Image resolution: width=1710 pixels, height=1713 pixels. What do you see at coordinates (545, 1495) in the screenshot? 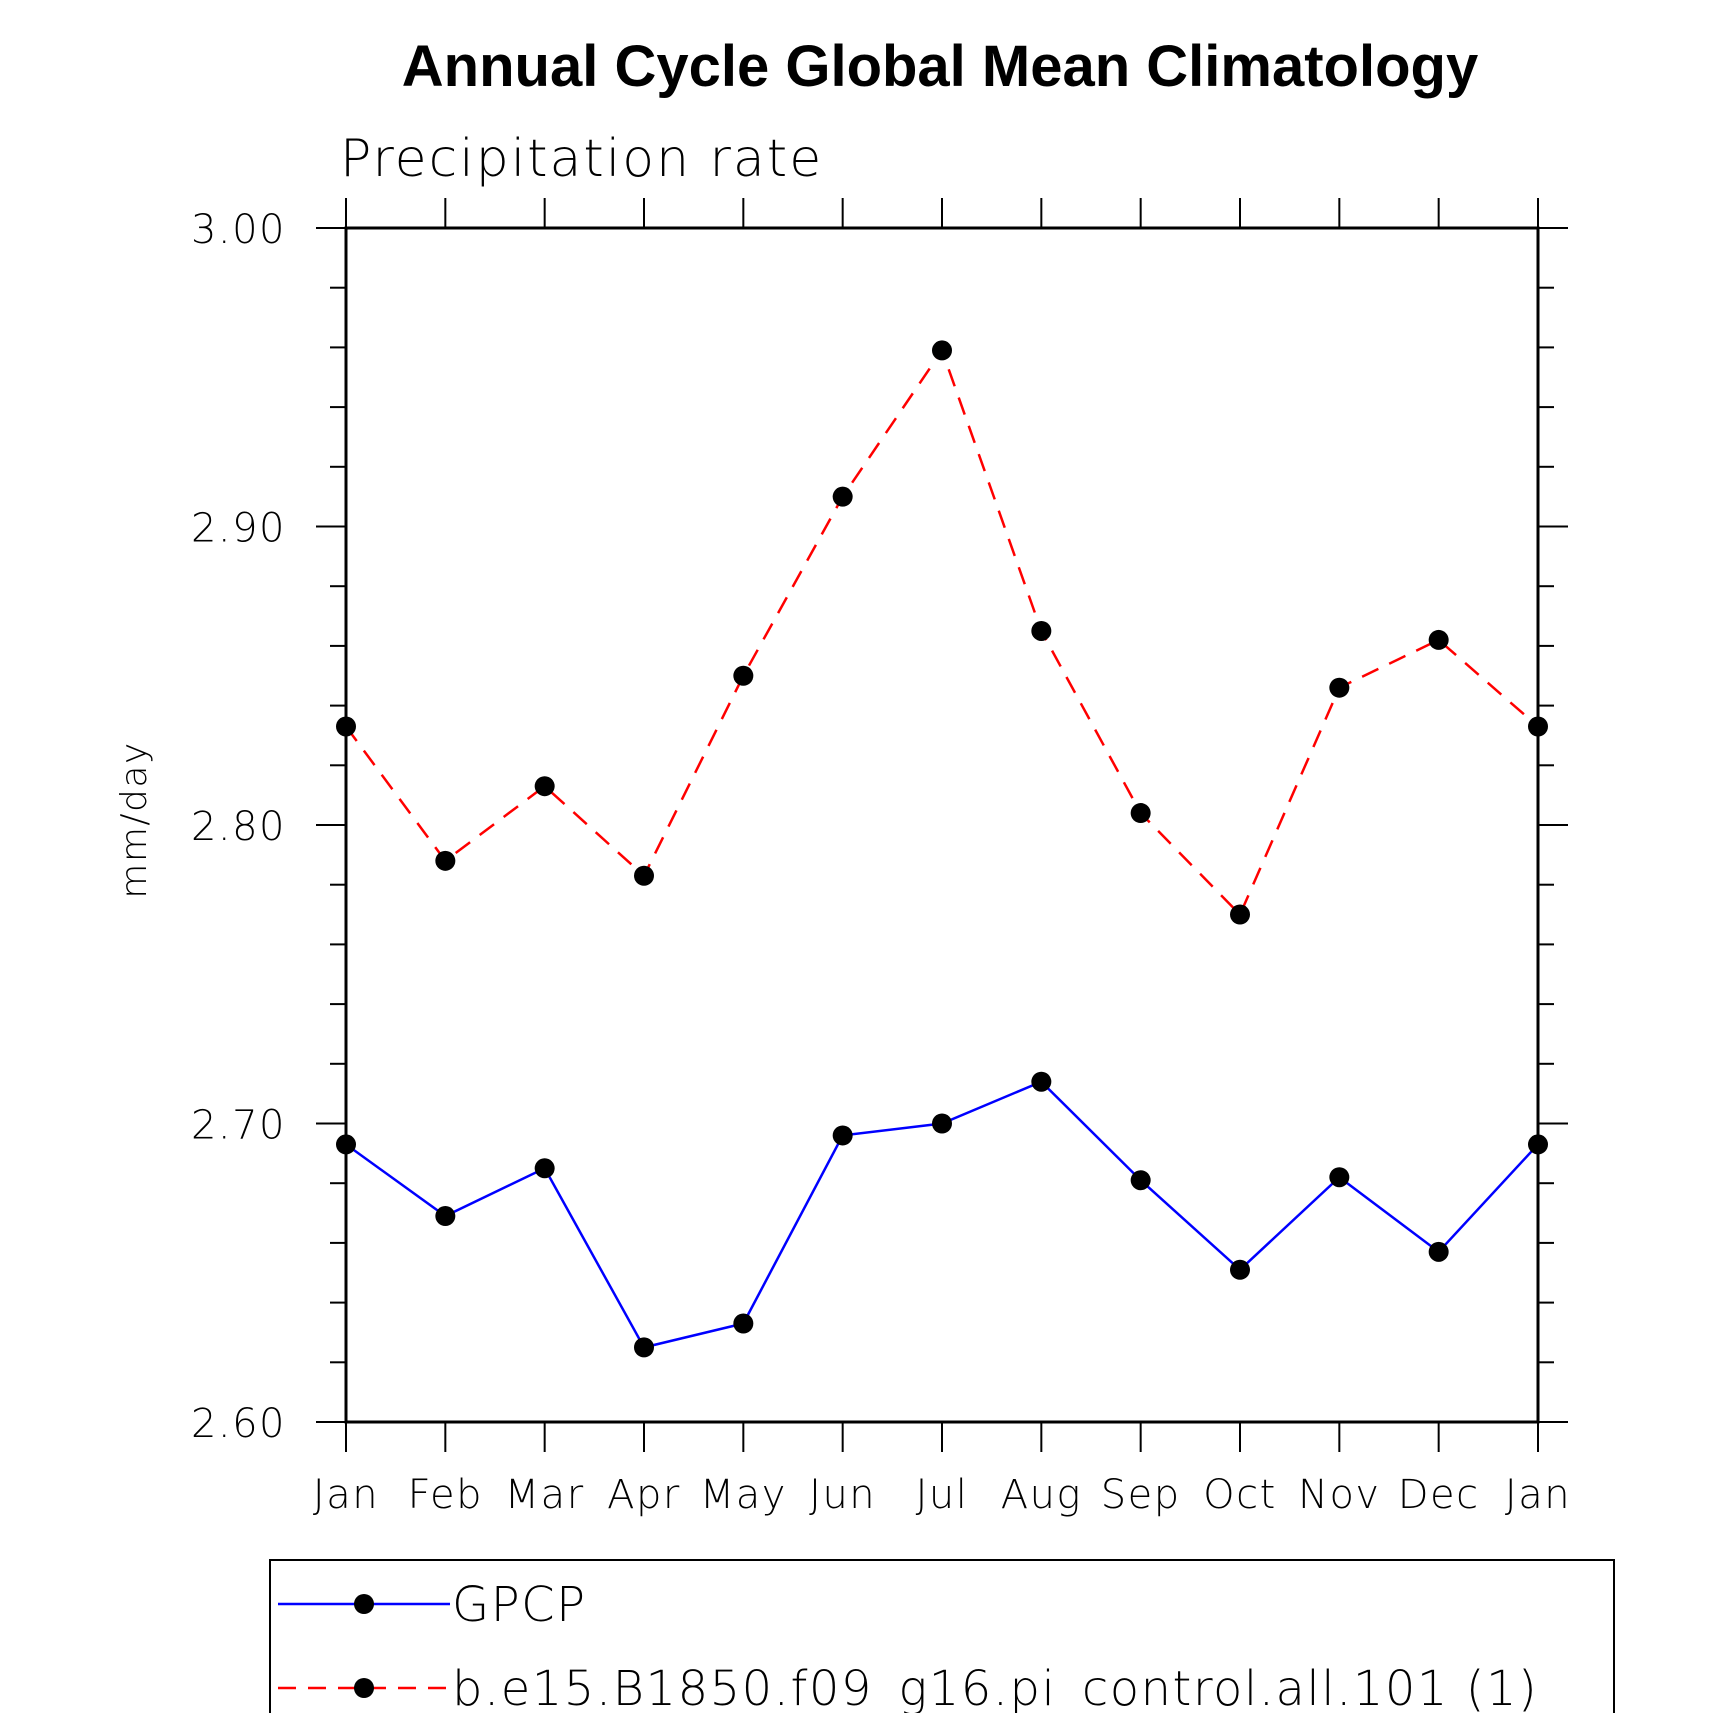
I see `x-tick-label: Mar` at bounding box center [545, 1495].